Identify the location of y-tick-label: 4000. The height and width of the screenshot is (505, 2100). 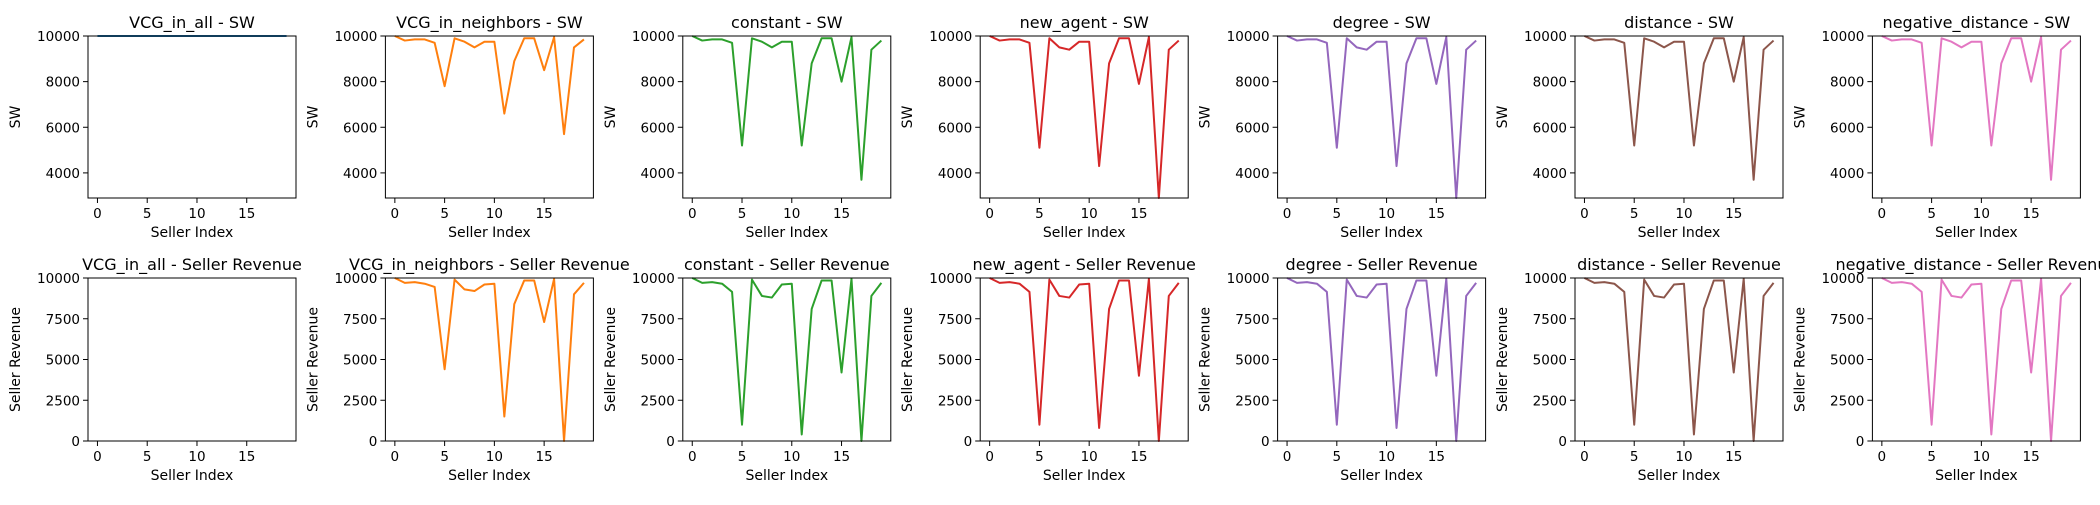
(657, 174).